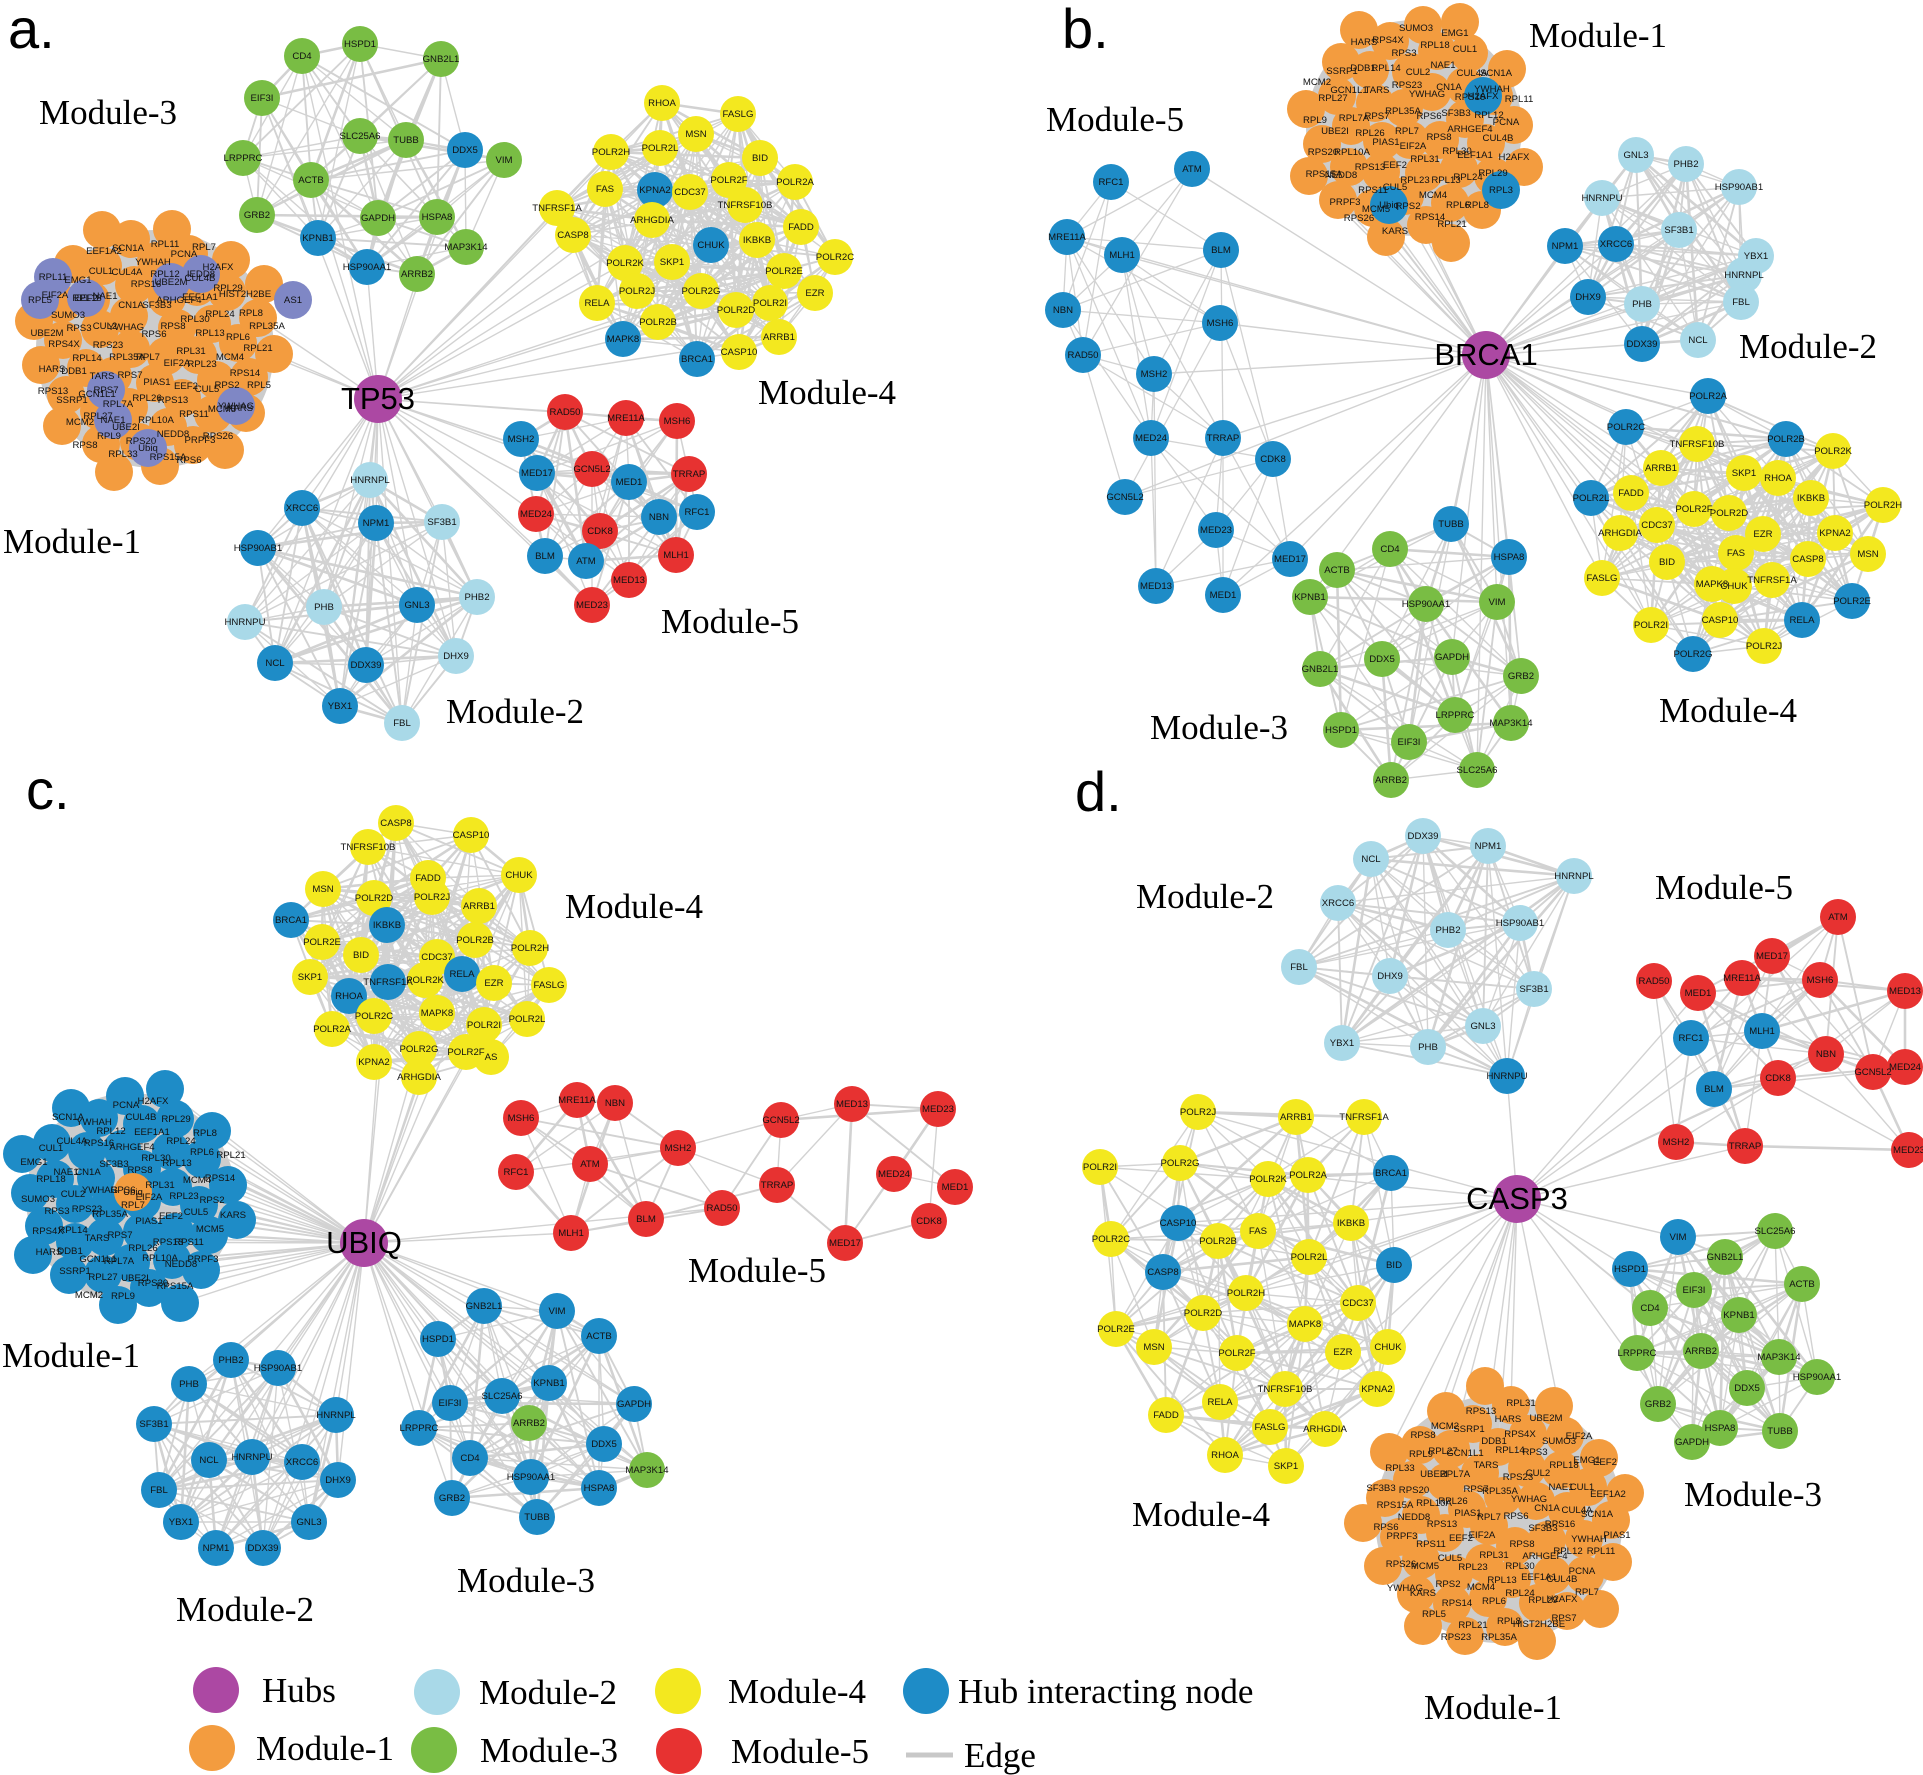 The image size is (1923, 1775). What do you see at coordinates (662, 103) in the screenshot?
I see `svg-text: RHOA` at bounding box center [662, 103].